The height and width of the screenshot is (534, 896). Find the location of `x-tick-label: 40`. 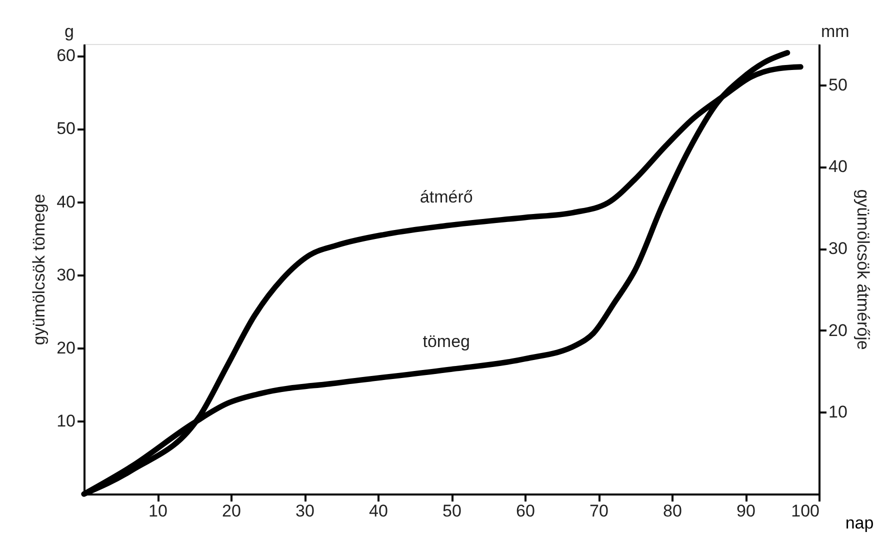

x-tick-label: 40 is located at coordinates (378, 511).